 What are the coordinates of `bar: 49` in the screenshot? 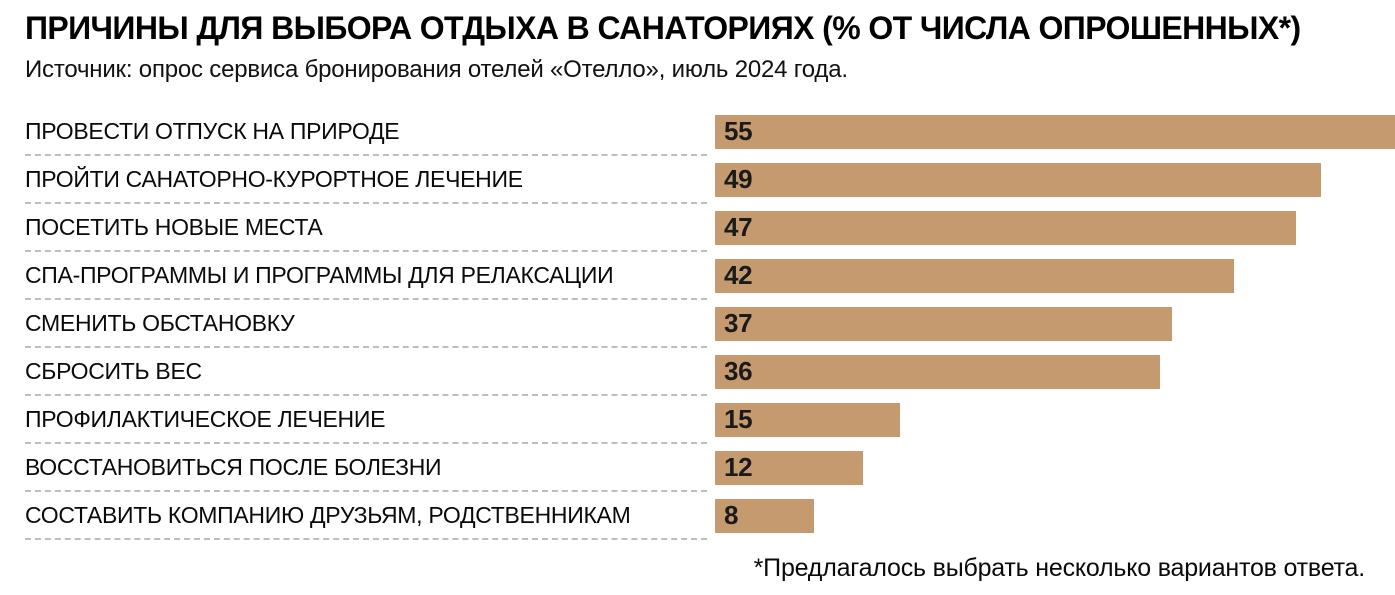 It's located at (1018, 179).